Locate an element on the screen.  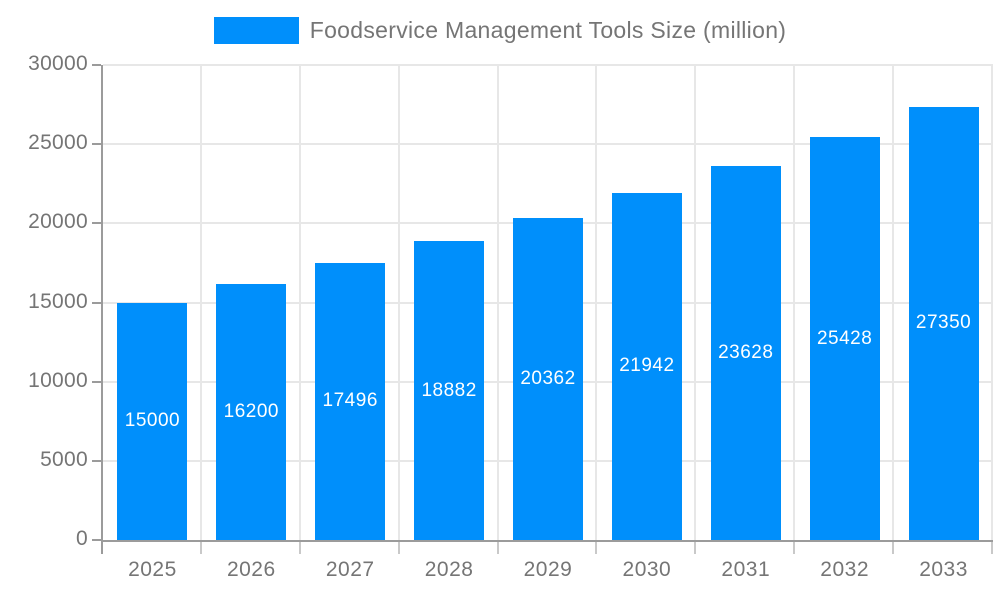
bar: 15000 is located at coordinates (152, 421).